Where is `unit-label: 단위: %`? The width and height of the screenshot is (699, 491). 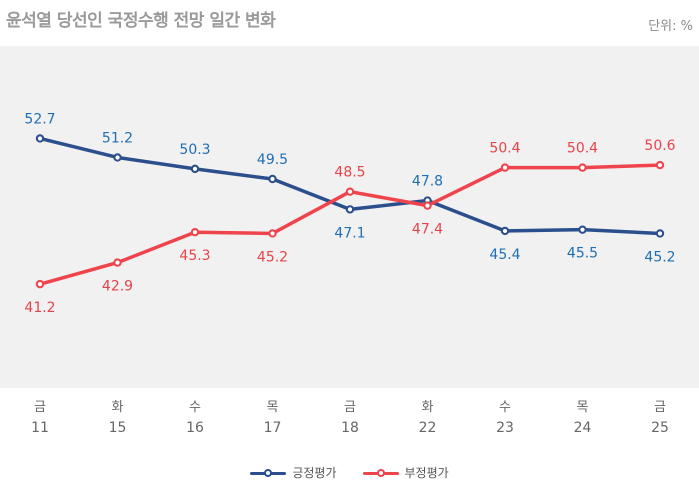
unit-label: 단위: % is located at coordinates (670, 26).